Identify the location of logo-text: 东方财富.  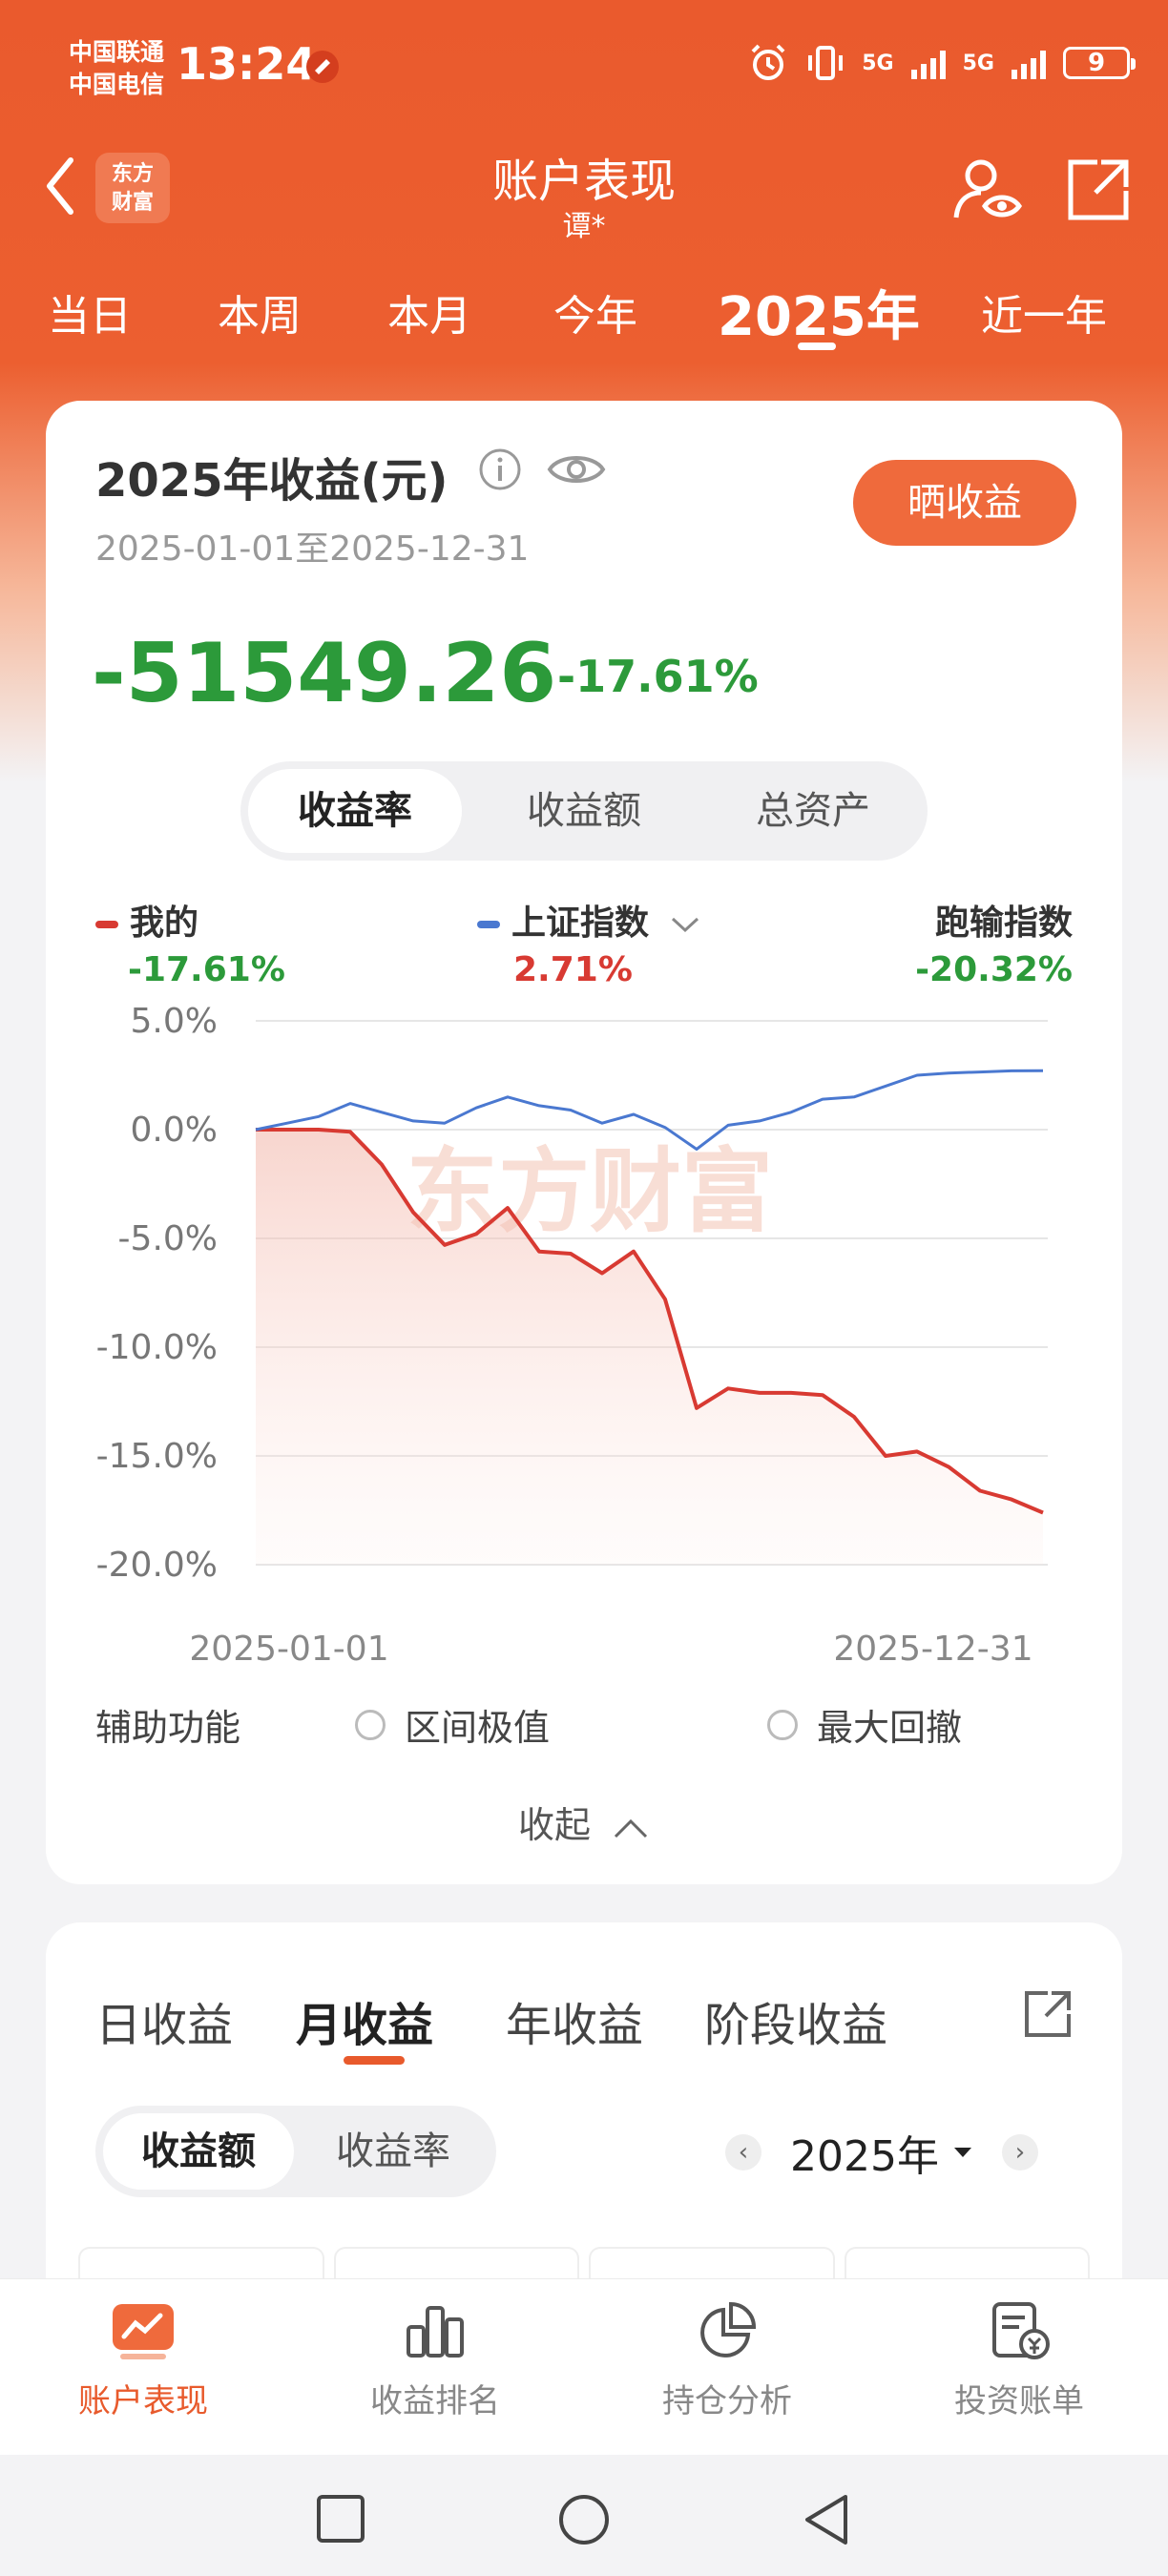
(132, 188).